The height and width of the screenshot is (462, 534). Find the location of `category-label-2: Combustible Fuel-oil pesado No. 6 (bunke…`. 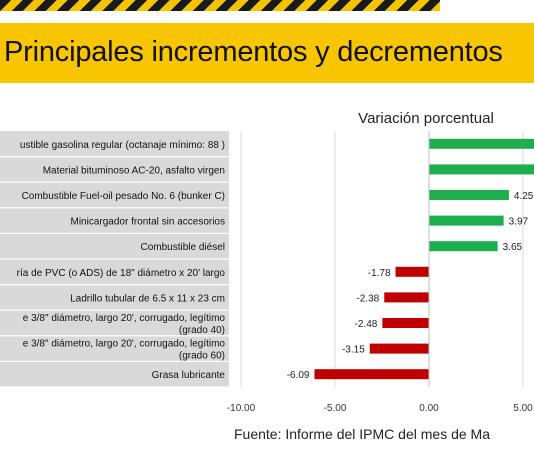

category-label-2: Combustible Fuel-oil pesado No. 6 (bunke… is located at coordinates (123, 196).